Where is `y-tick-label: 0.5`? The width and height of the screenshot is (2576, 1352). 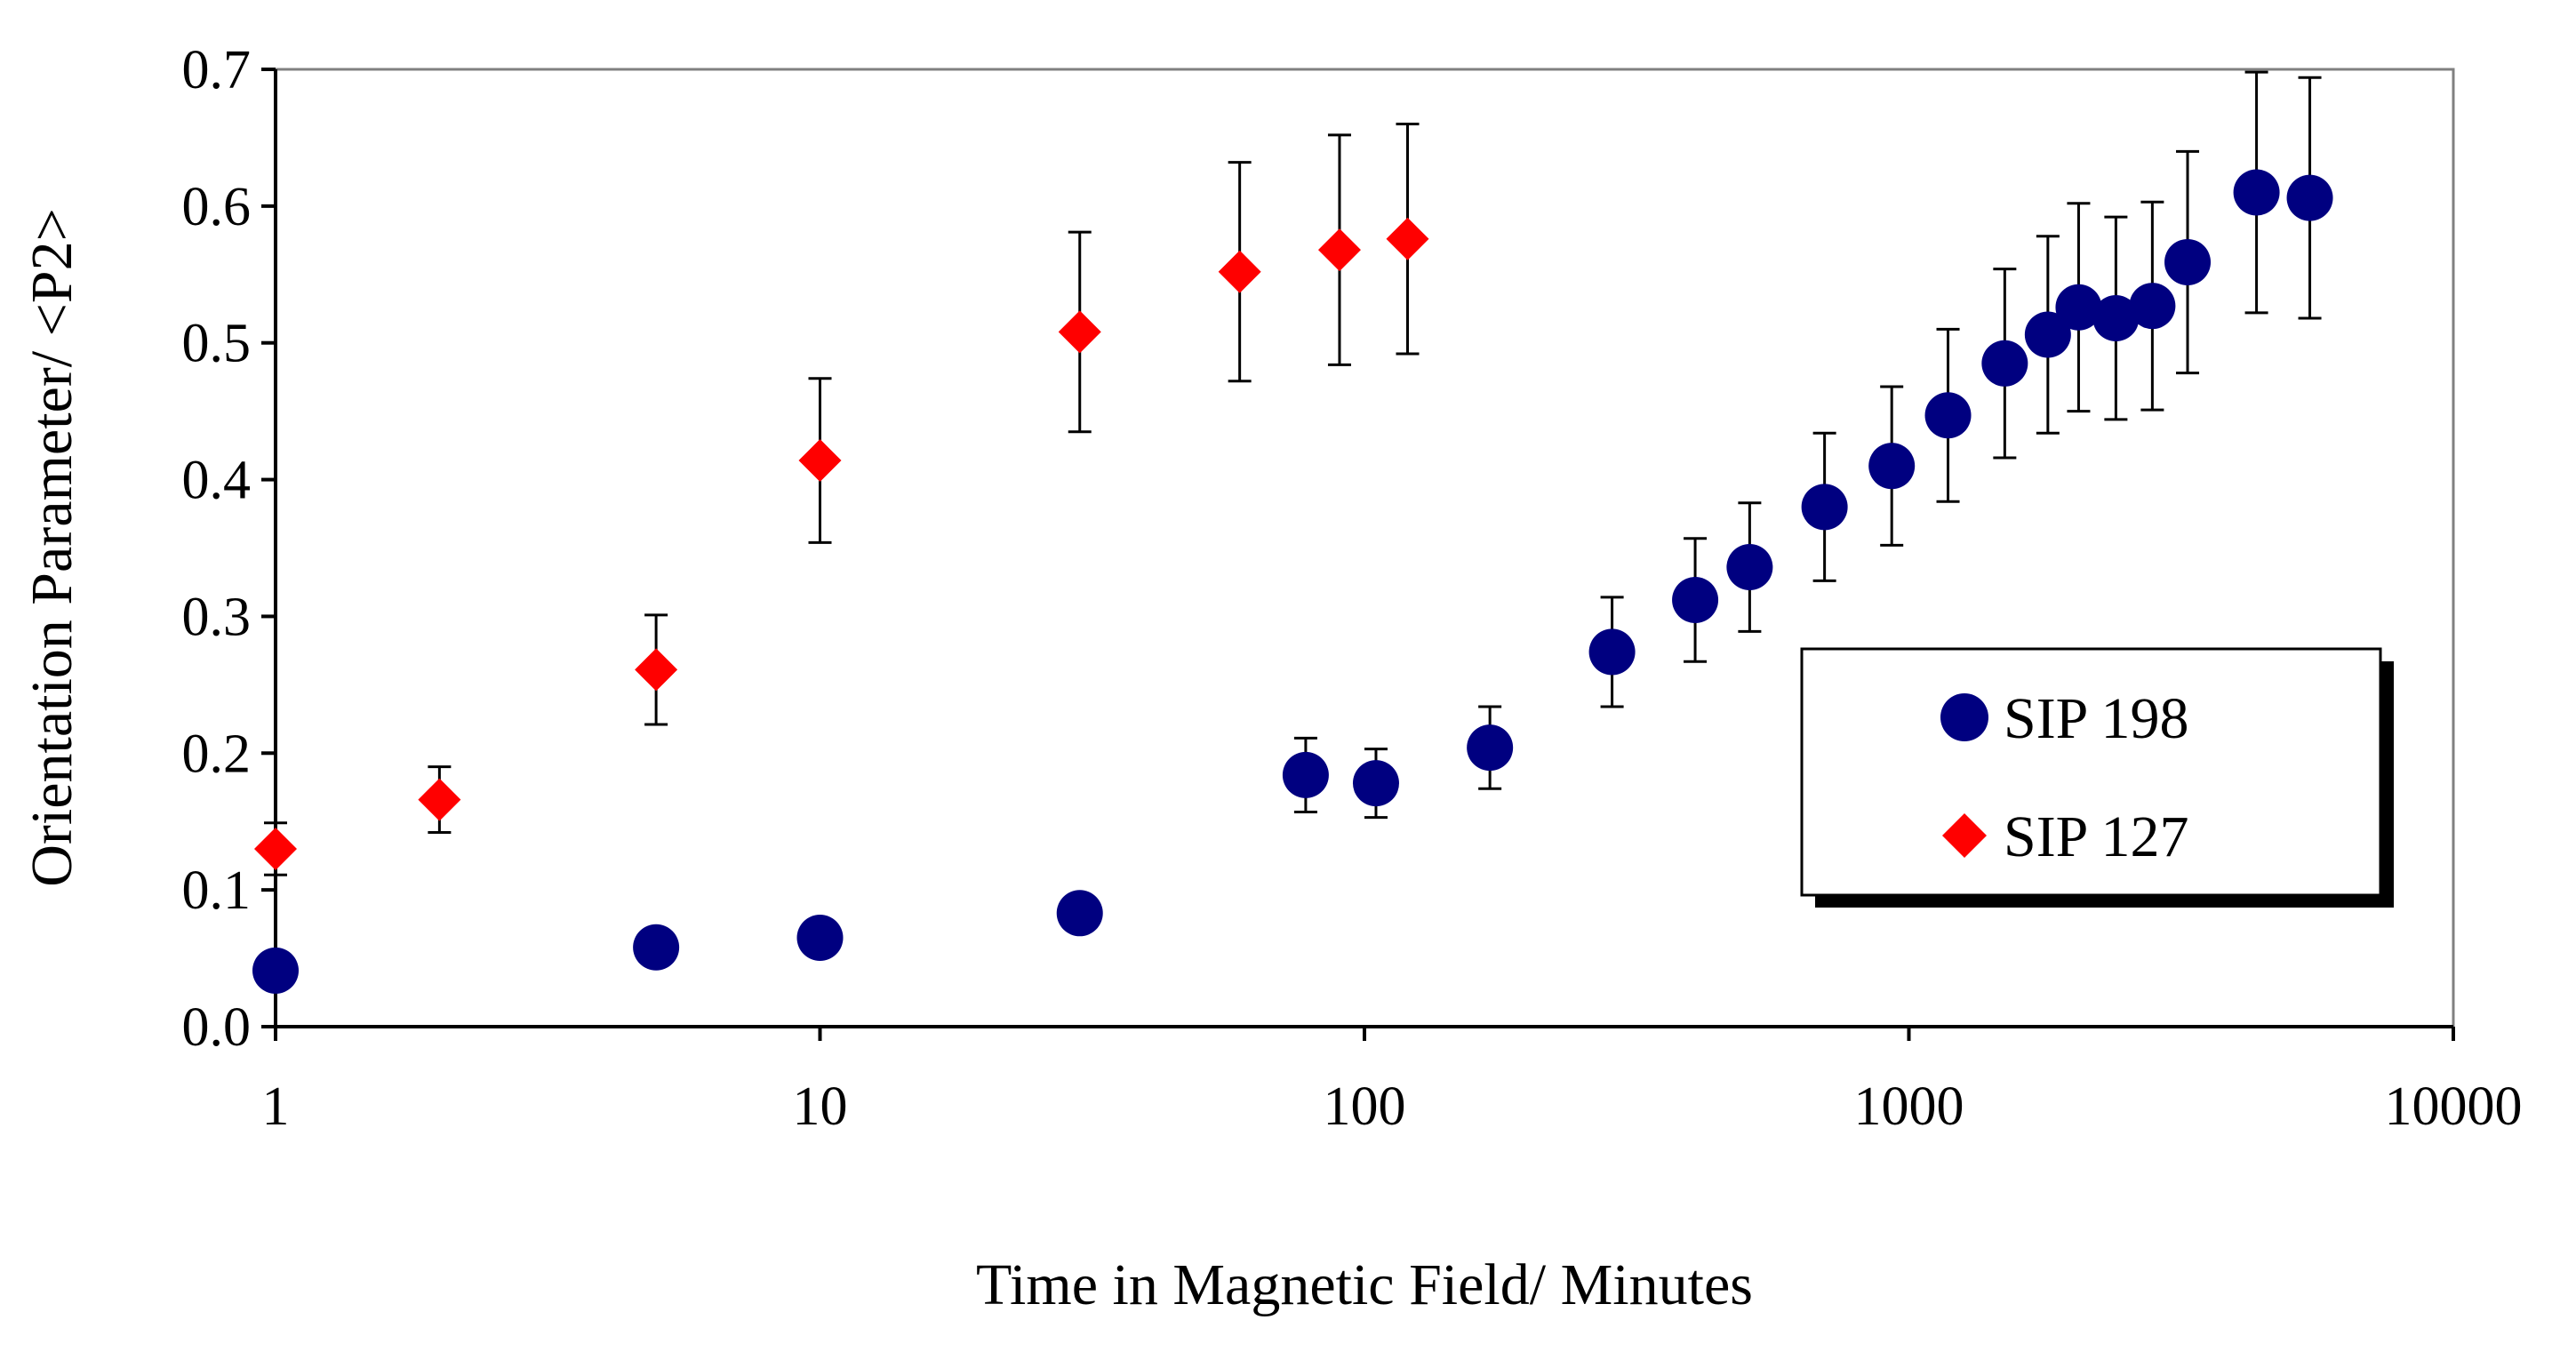
y-tick-label: 0.5 is located at coordinates (217, 344).